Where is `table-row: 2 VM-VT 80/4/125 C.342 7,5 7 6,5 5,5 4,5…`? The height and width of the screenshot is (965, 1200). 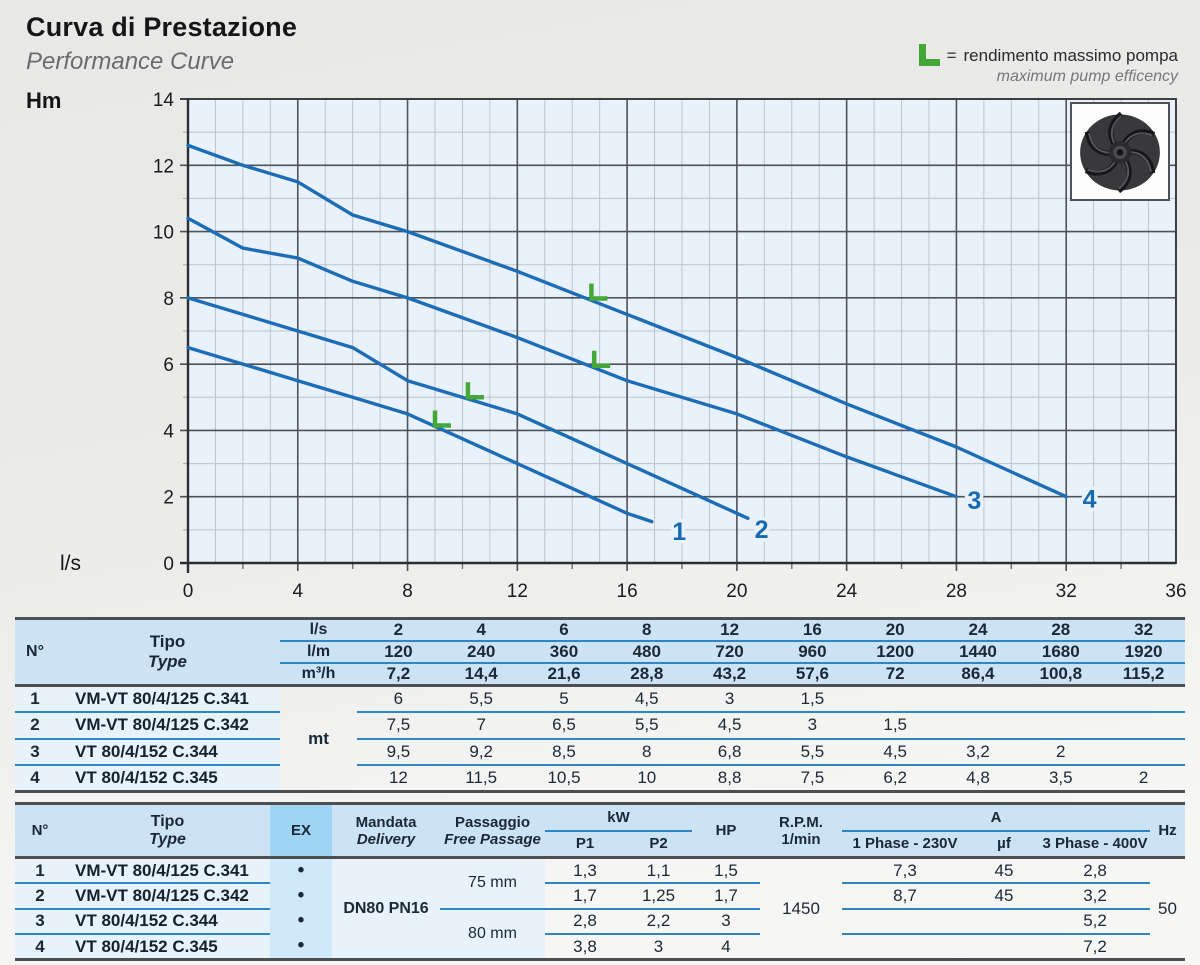
table-row: 2 VM-VT 80/4/125 C.342 7,5 7 6,5 5,5 4,5… is located at coordinates (600, 726).